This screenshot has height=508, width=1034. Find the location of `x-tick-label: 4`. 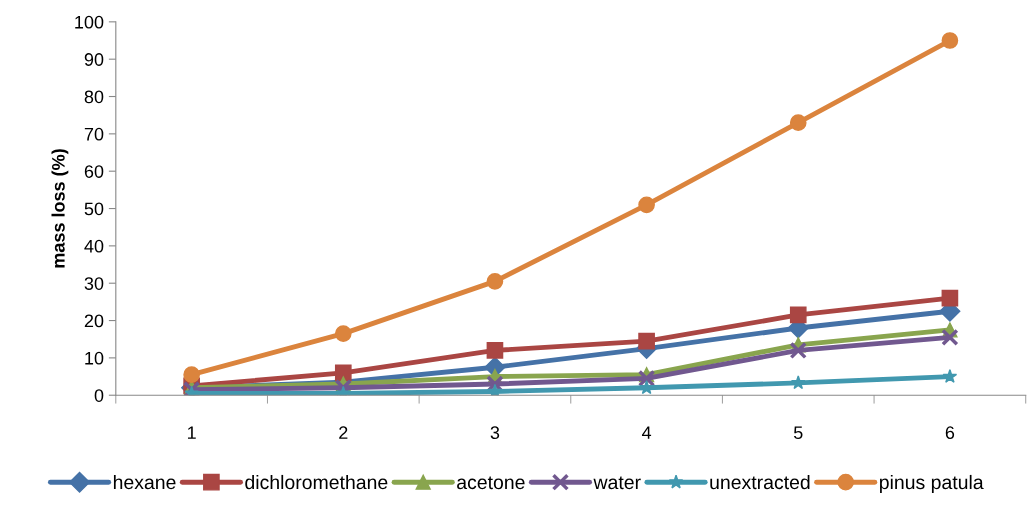

x-tick-label: 4 is located at coordinates (646, 432).